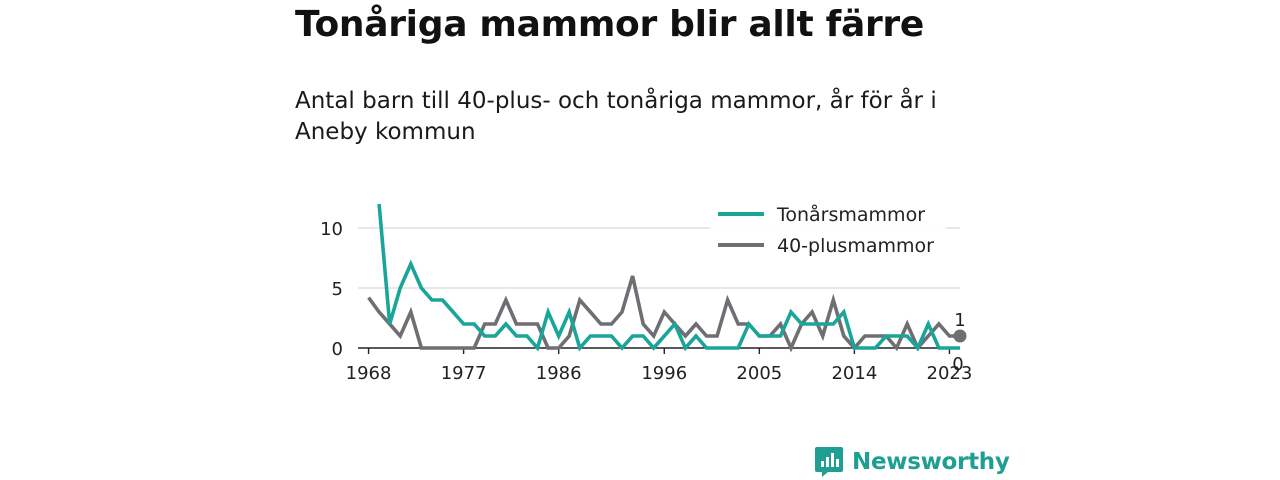  I want to click on end-label: 0, so click(957, 364).